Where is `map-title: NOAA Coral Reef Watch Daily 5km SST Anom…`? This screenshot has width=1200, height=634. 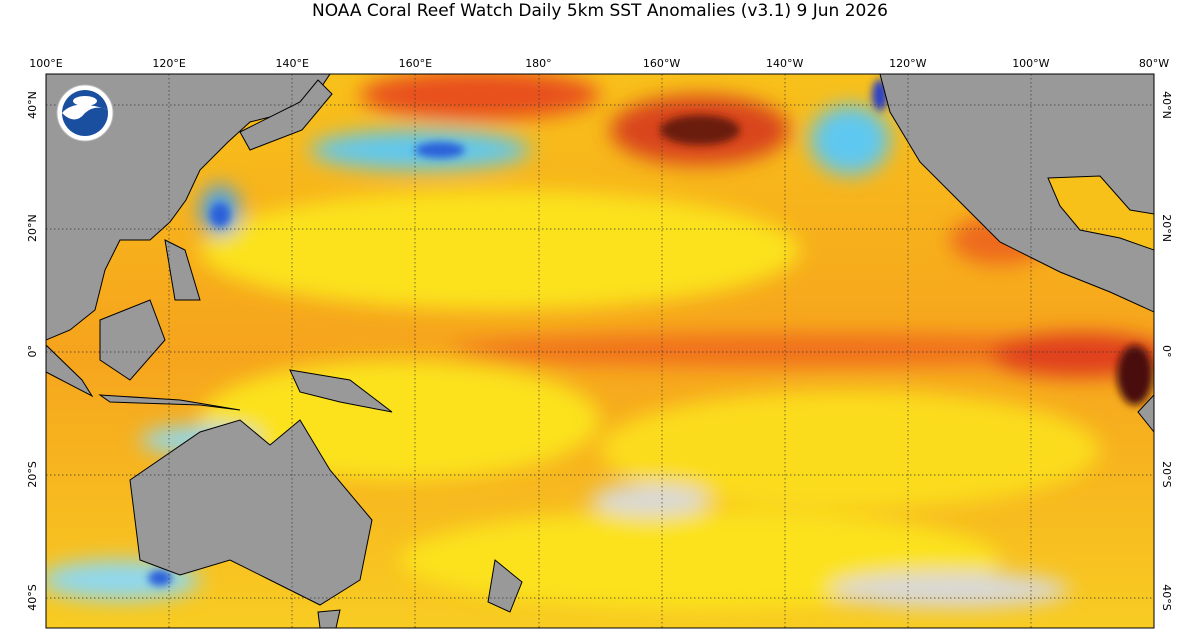
map-title: NOAA Coral Reef Watch Daily 5km SST Anom… is located at coordinates (600, 11).